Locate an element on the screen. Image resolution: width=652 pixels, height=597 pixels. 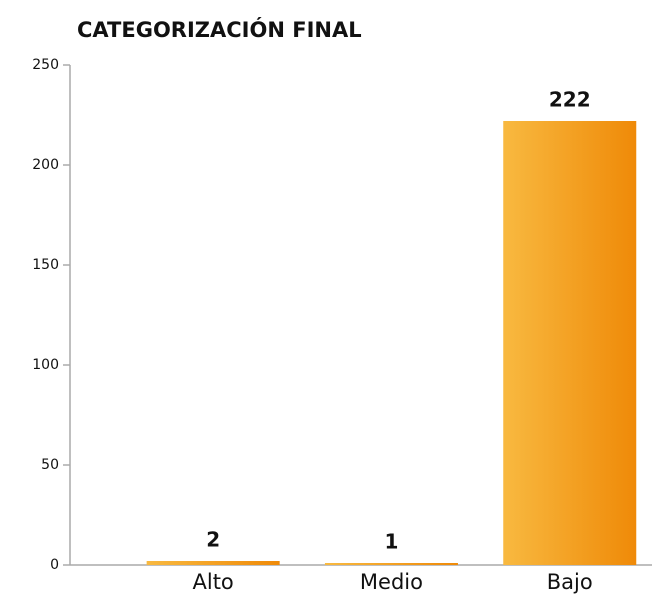
y-tick-label: 150 is located at coordinates (45, 265).